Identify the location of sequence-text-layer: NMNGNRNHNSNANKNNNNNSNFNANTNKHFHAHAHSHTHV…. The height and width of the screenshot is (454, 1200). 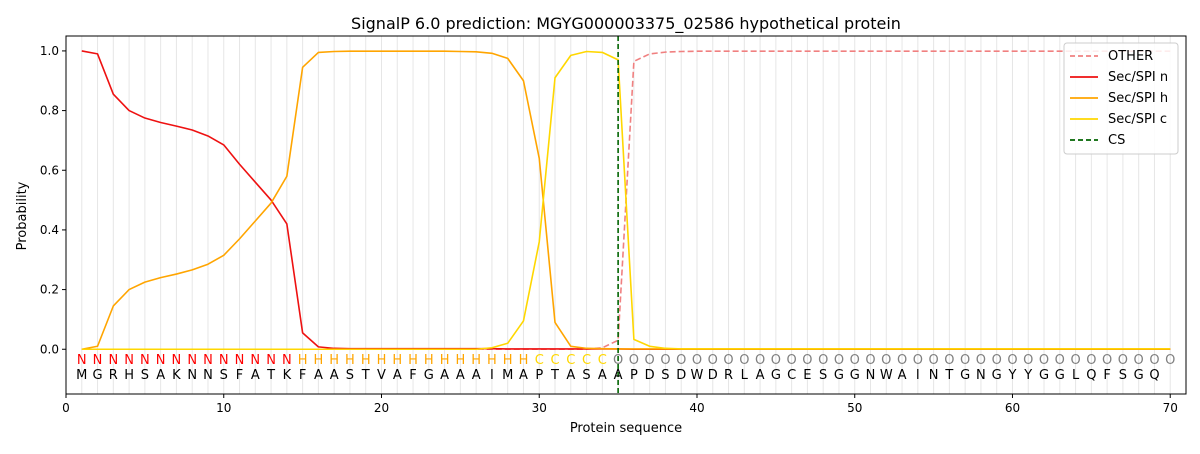
(625, 368).